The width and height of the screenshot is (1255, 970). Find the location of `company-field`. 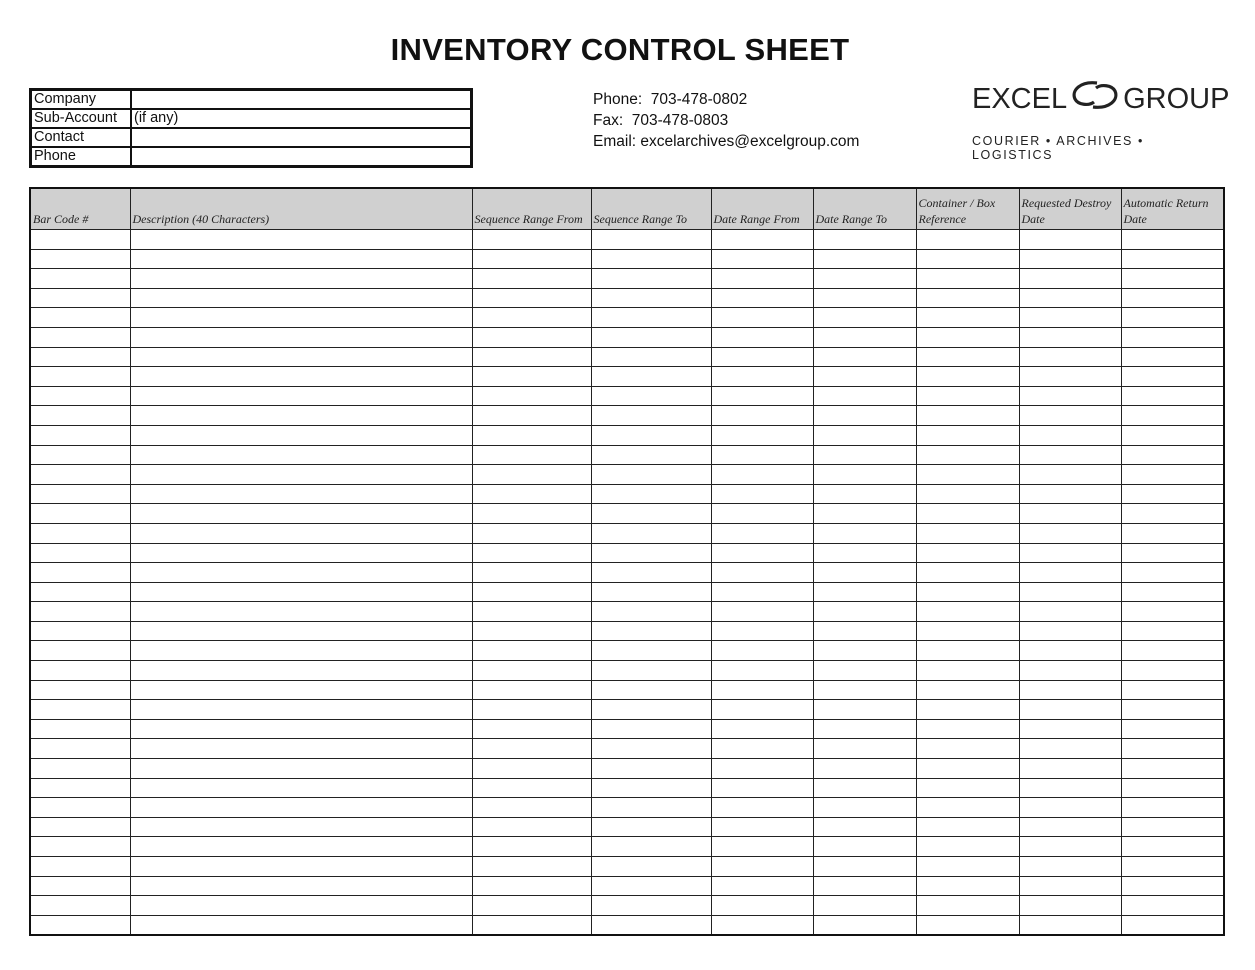

company-field is located at coordinates (301, 99).